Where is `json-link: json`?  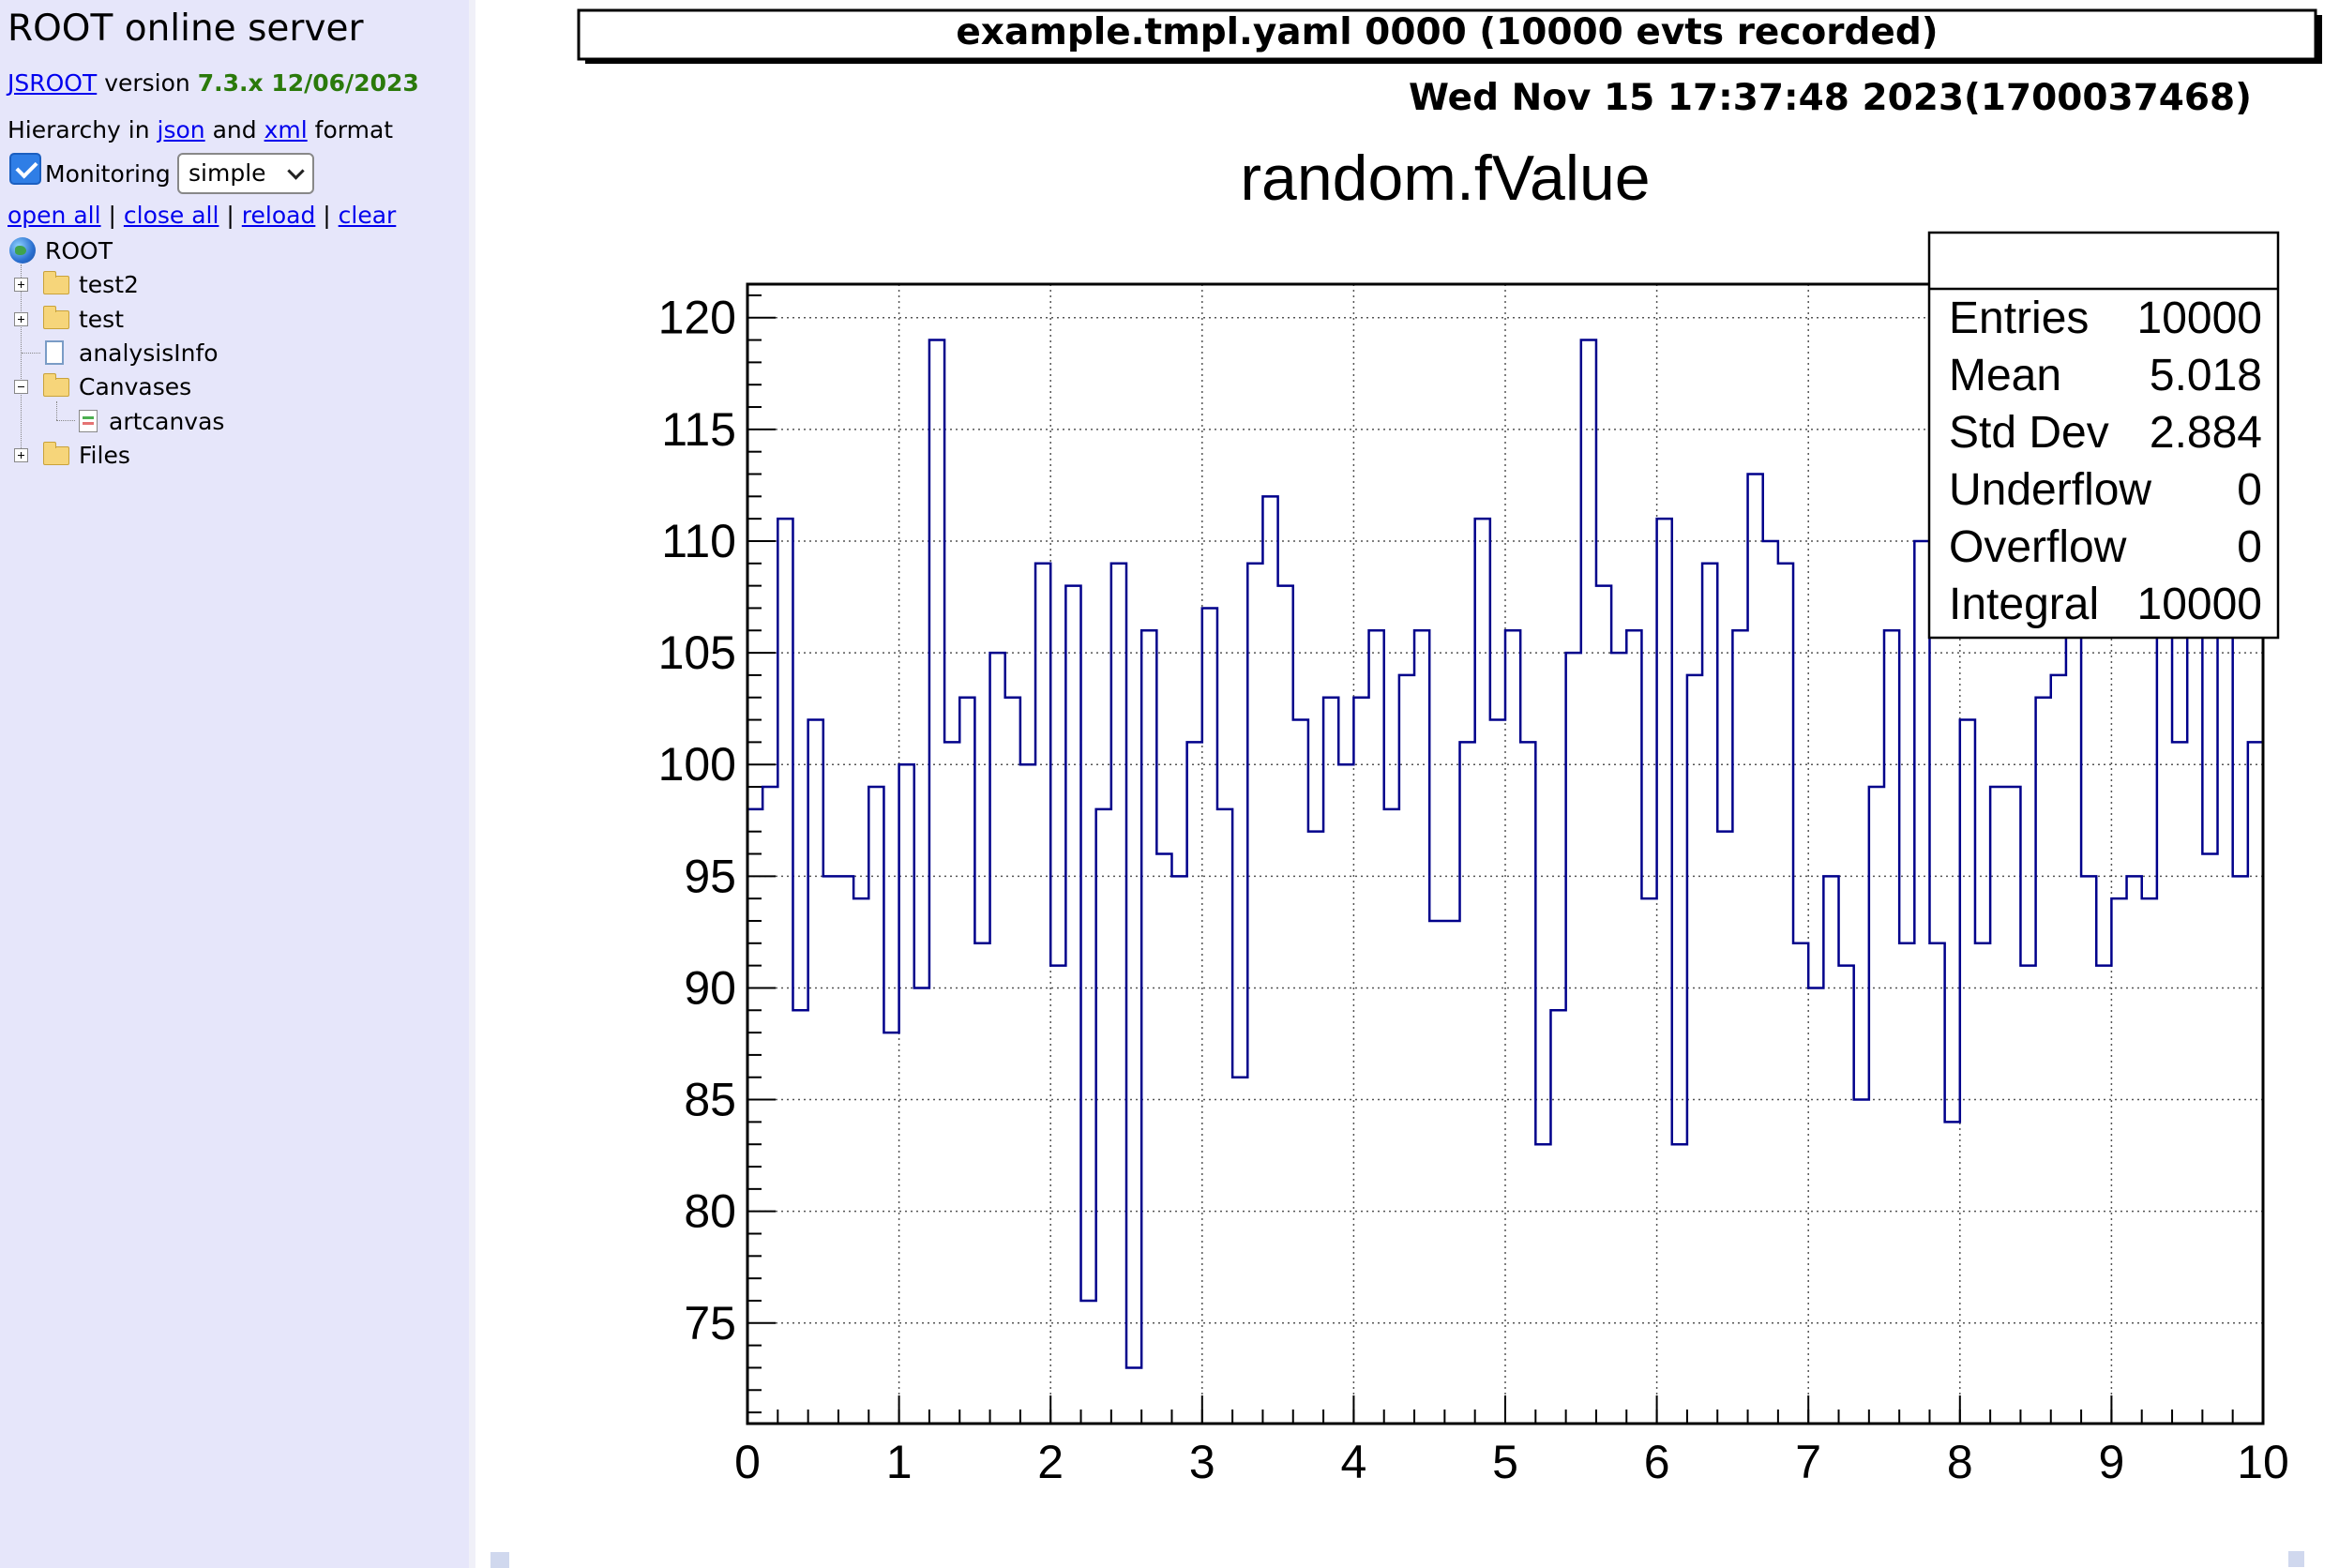
json-link: json is located at coordinates (181, 129).